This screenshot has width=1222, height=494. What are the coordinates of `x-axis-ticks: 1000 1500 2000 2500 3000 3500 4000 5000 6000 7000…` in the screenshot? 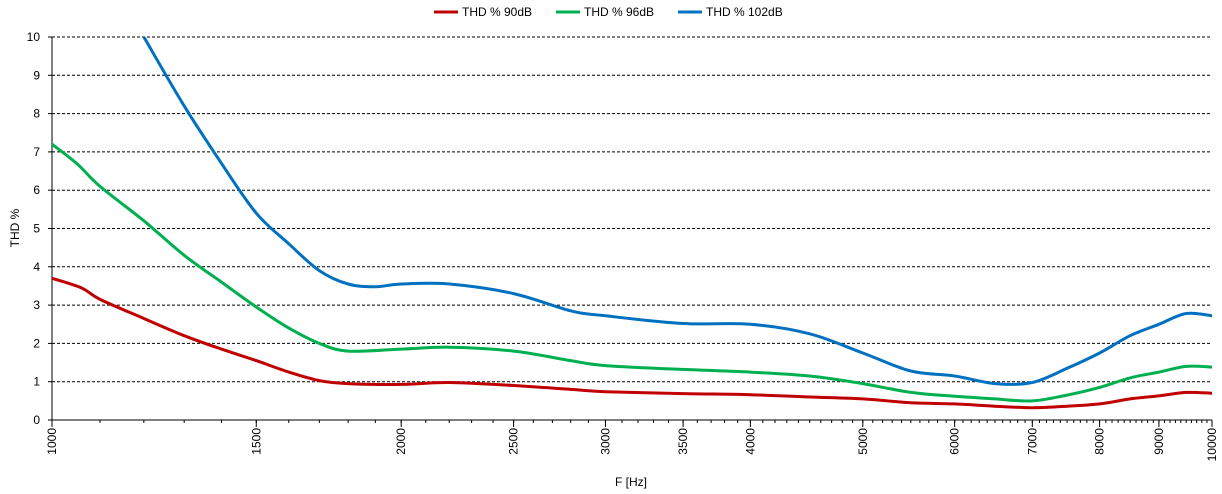 It's located at (632, 440).